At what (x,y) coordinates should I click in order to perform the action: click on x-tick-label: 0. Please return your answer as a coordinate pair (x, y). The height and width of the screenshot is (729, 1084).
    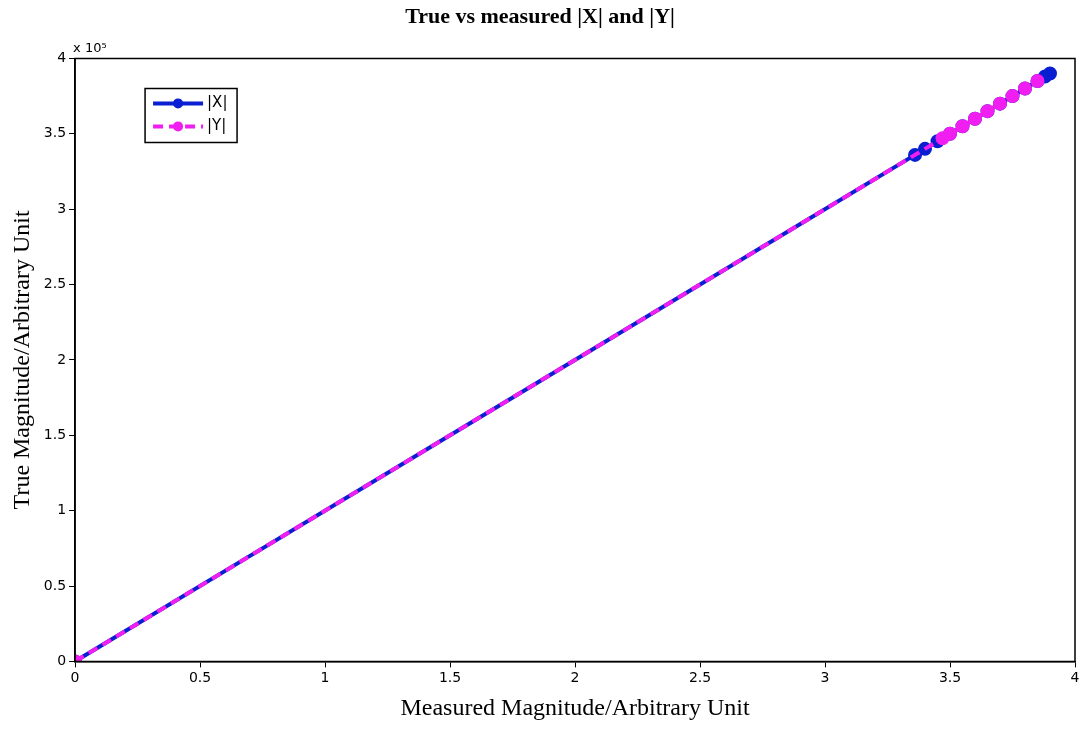
    Looking at the image, I should click on (75, 677).